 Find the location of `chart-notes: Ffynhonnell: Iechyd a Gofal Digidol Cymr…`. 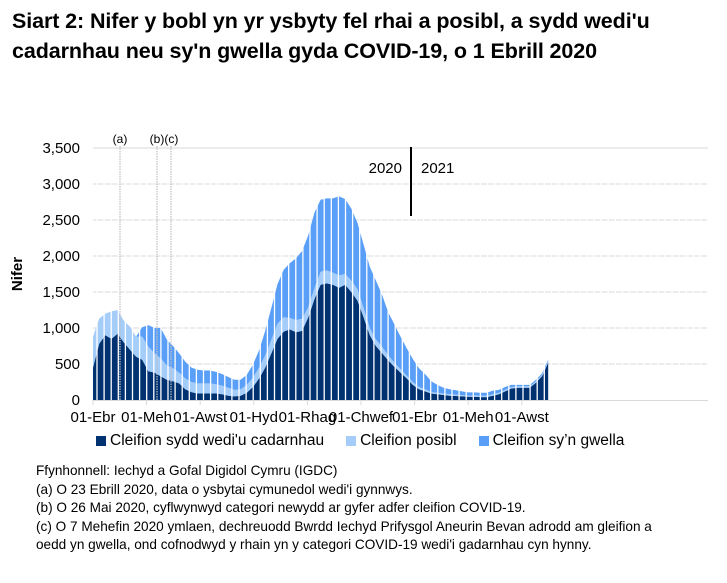

chart-notes: Ffynhonnell: Iechyd a Gofal Digidol Cymr… is located at coordinates (376, 508).